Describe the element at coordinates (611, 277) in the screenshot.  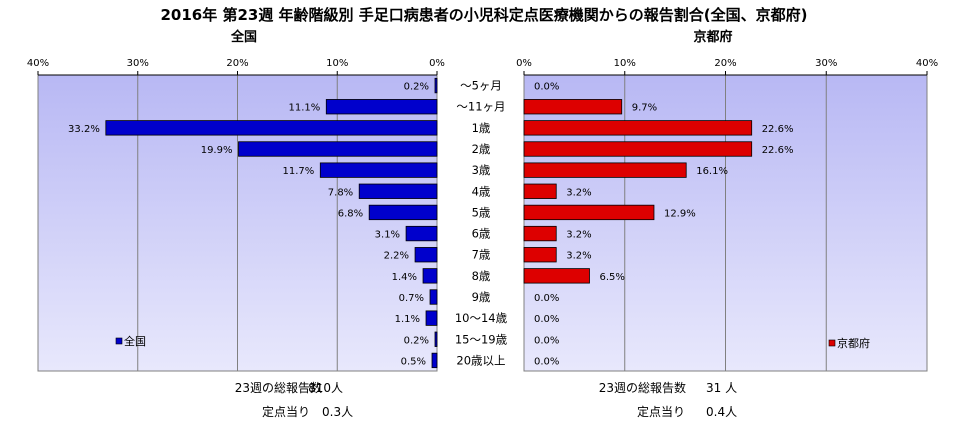
I see `data-label-kyoto: 6.5%` at that location.